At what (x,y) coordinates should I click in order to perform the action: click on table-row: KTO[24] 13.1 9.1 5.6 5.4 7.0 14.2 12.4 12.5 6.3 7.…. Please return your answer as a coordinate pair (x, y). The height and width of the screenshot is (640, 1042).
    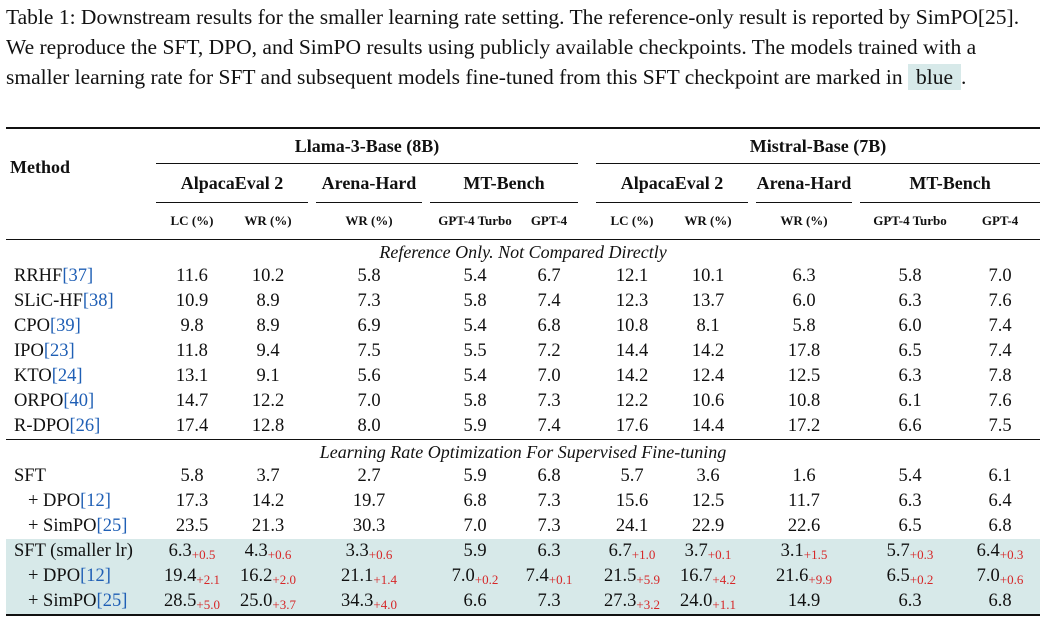
    Looking at the image, I should click on (523, 376).